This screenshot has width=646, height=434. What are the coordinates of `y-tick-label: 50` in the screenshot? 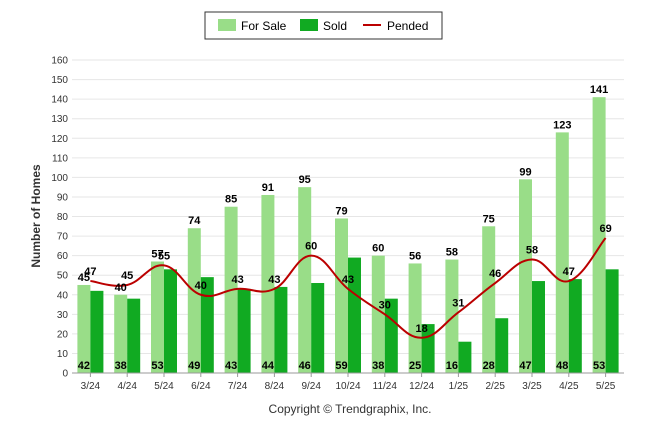 It's located at (63, 276).